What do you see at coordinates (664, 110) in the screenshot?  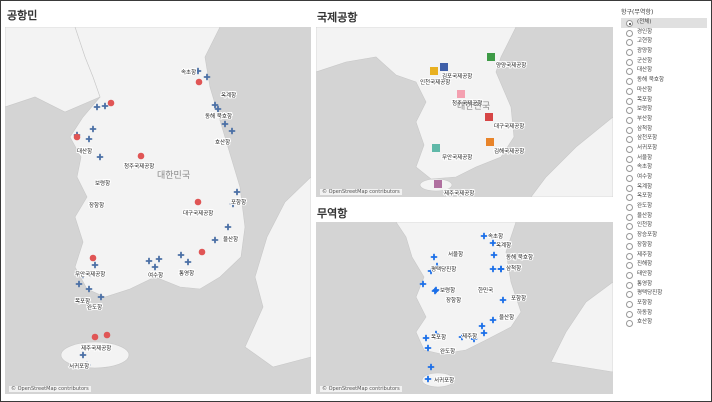 I see `legend-item: 보령항` at bounding box center [664, 110].